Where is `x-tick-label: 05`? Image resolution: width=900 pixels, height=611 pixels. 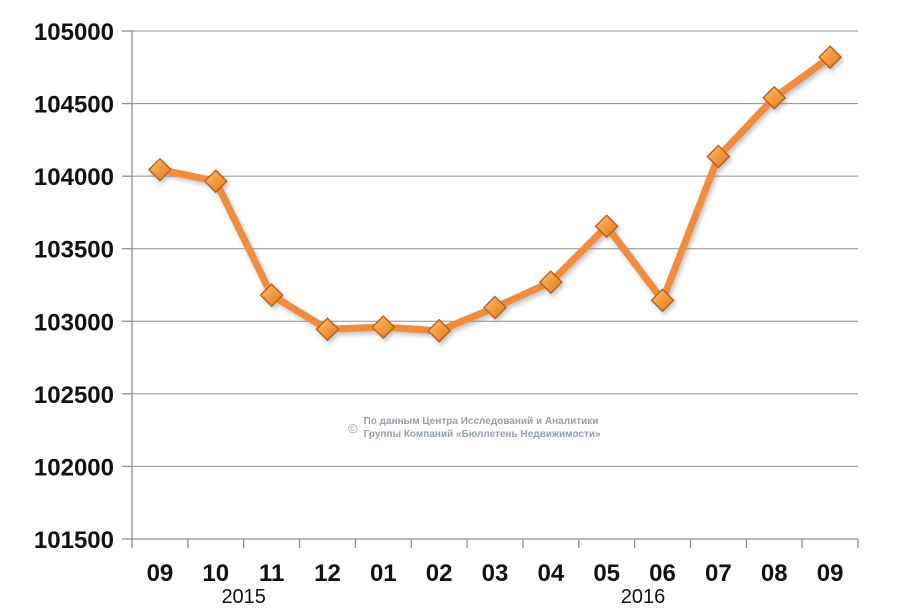 x-tick-label: 05 is located at coordinates (606, 573).